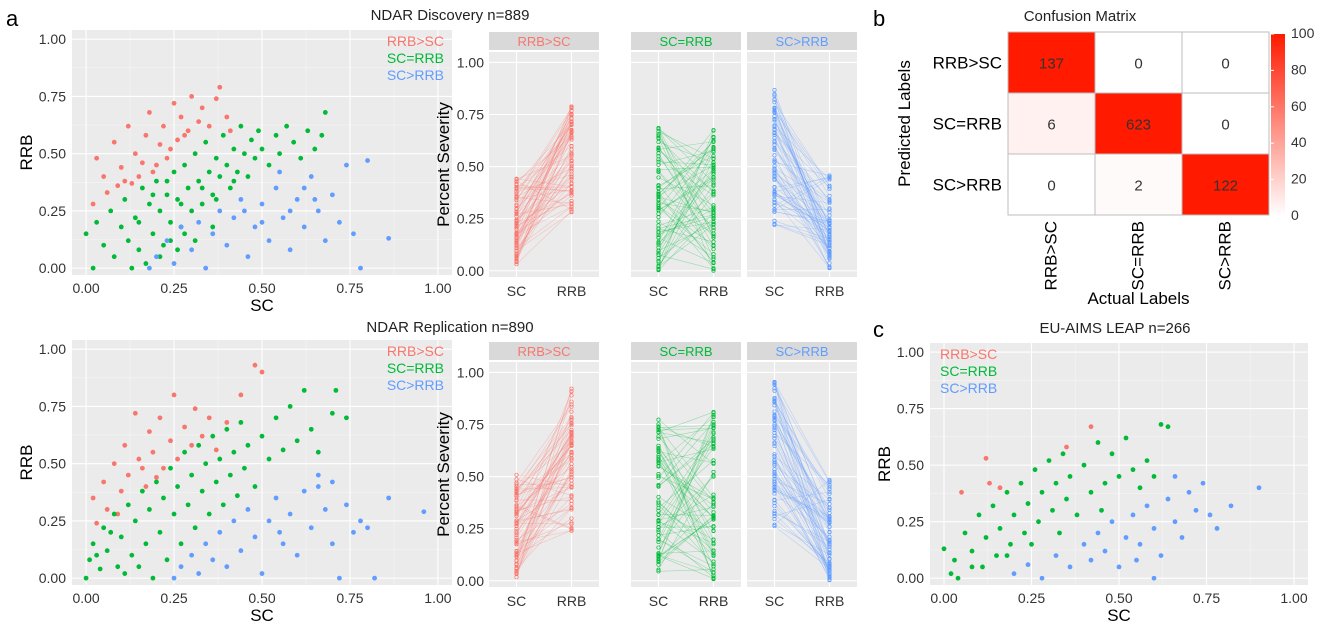 The image size is (1320, 624). I want to click on colorbar-tick-label: 40, so click(1299, 142).